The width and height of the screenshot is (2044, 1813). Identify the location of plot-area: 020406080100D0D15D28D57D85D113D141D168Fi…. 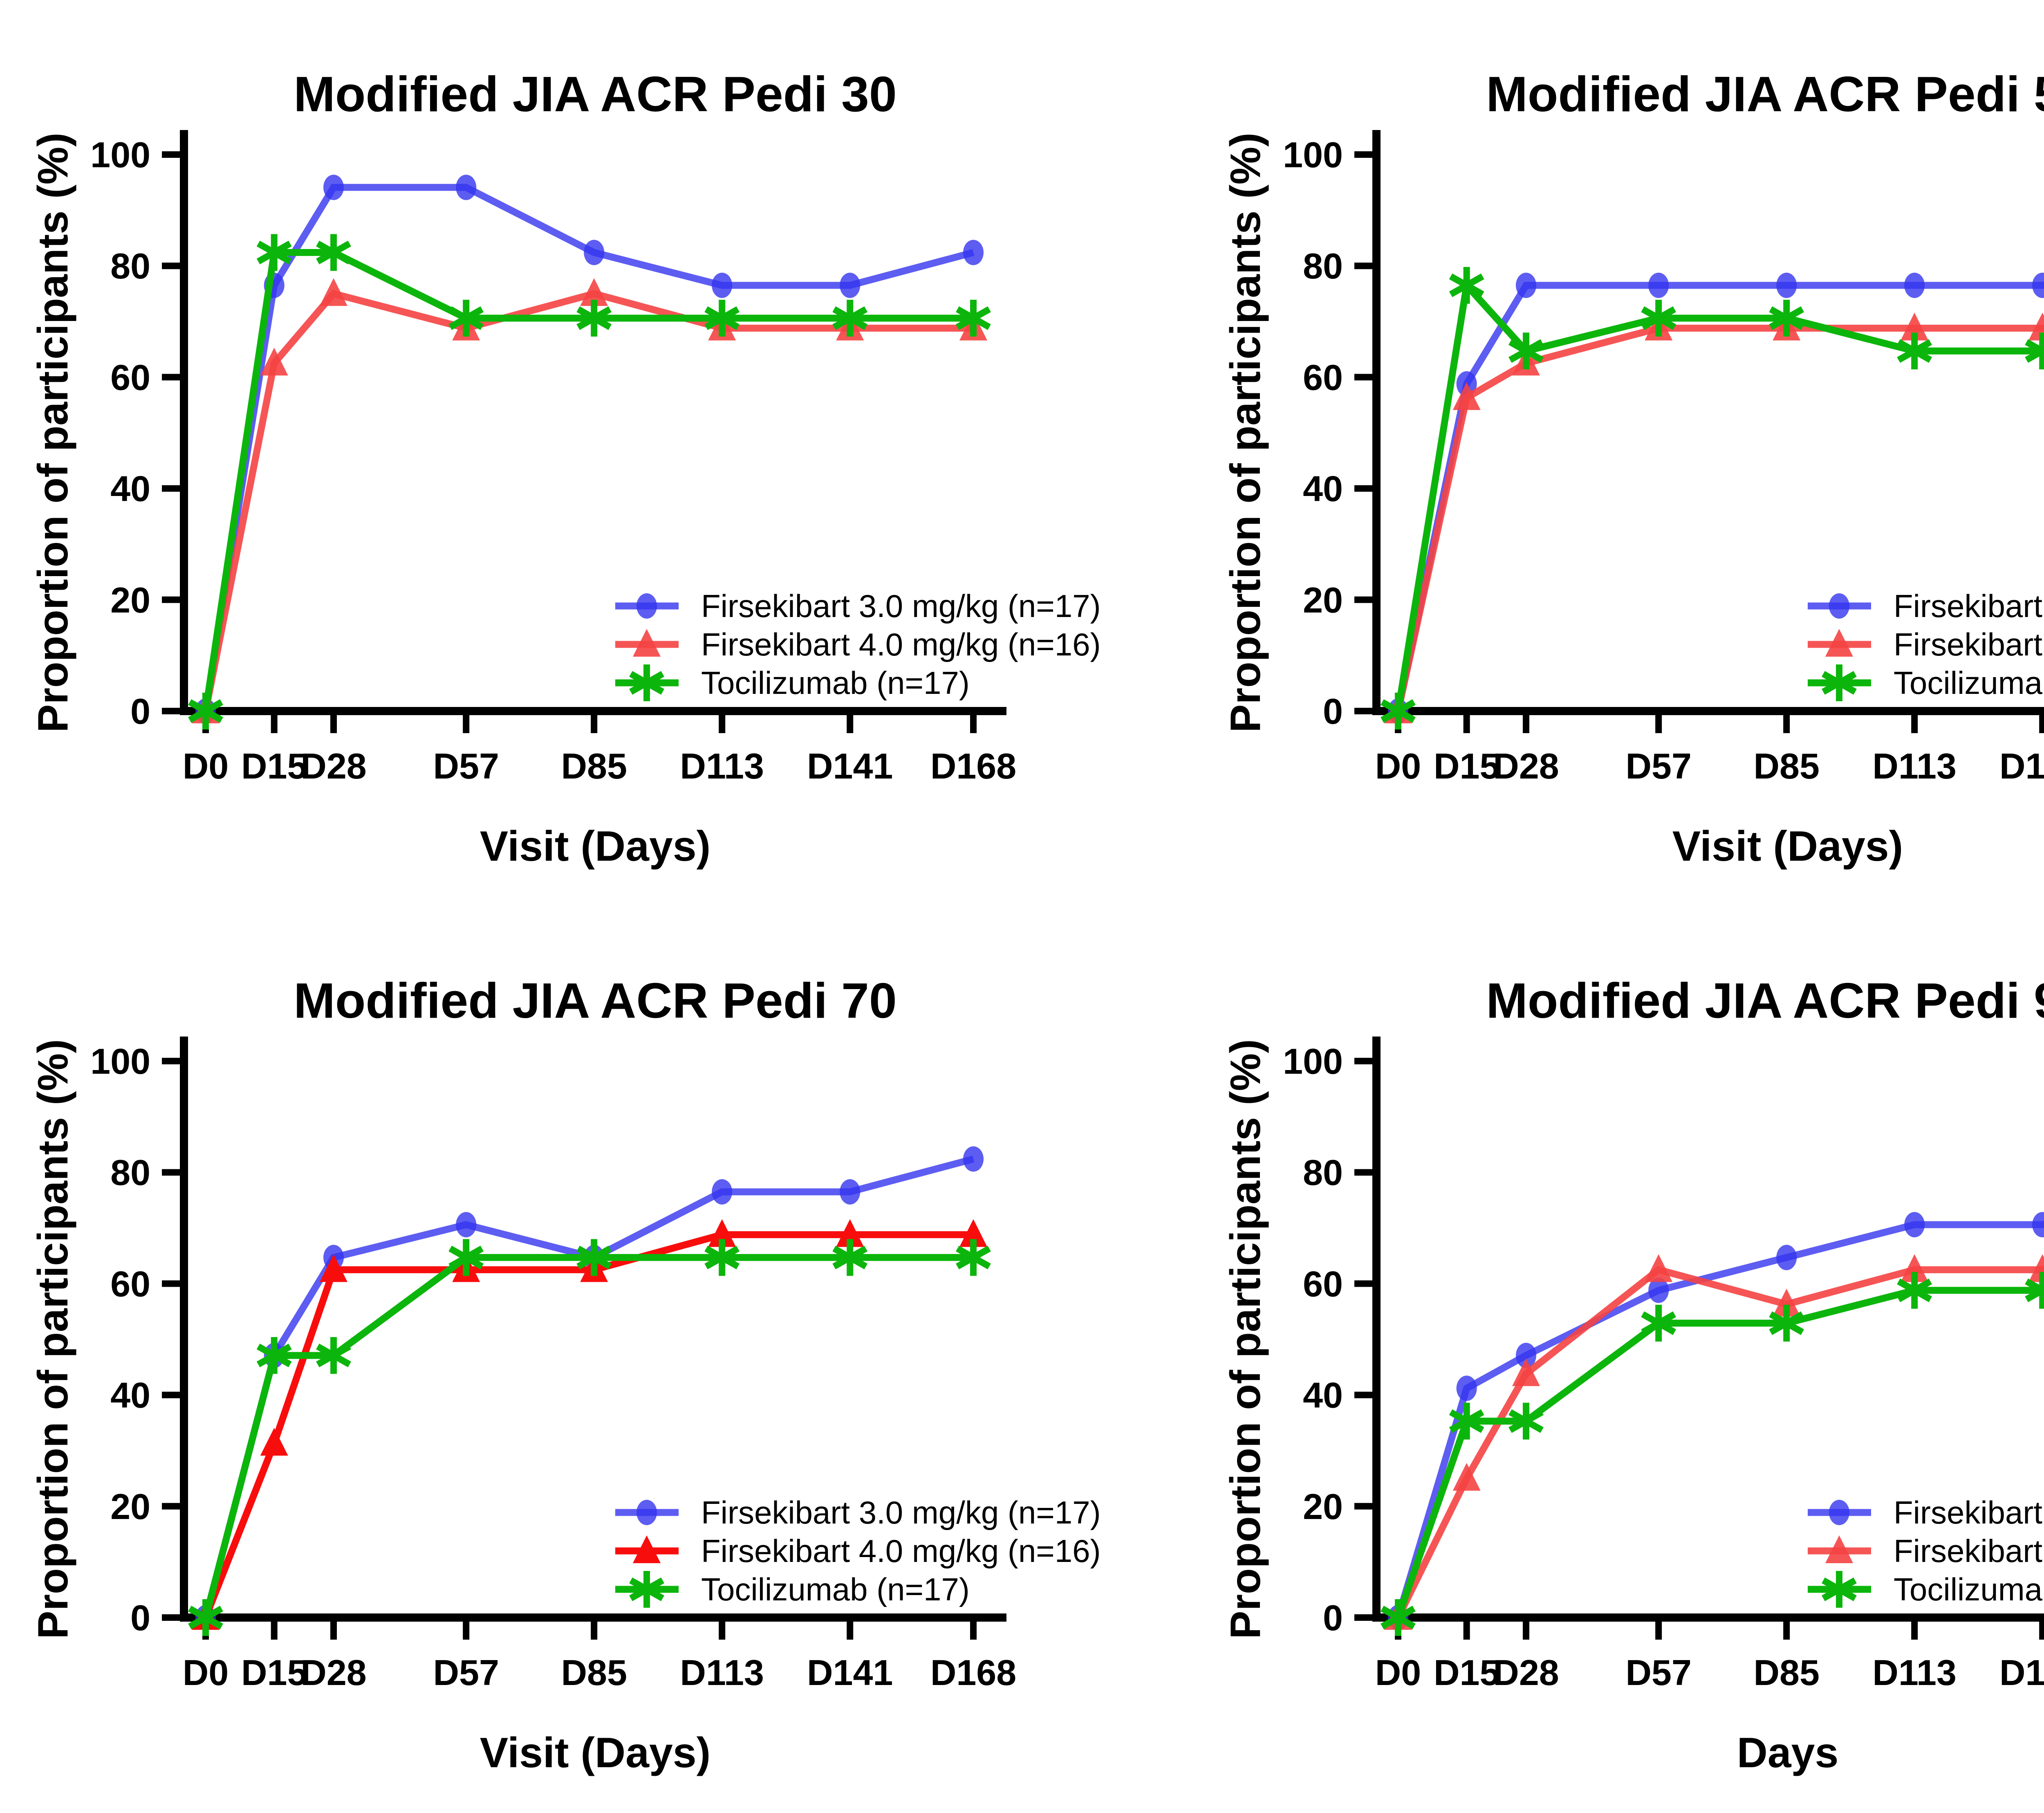
(1664, 458).